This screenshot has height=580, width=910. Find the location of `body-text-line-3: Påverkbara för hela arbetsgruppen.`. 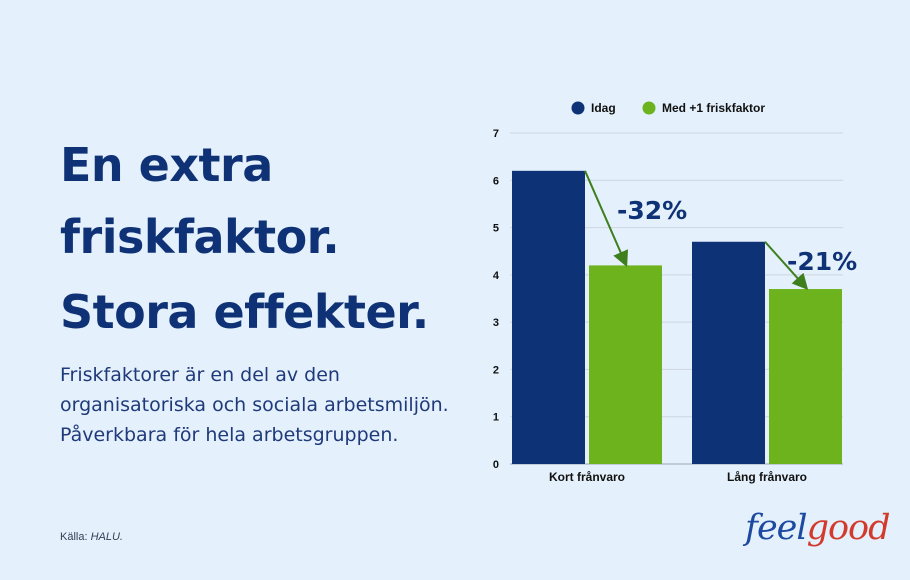

body-text-line-3: Påverkbara för hela arbetsgruppen. is located at coordinates (229, 435).